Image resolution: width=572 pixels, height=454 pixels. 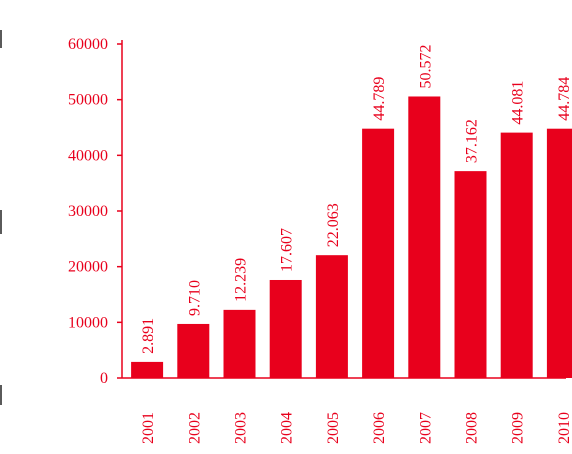 I want to click on x-tick-label: 2002, so click(x=194, y=428).